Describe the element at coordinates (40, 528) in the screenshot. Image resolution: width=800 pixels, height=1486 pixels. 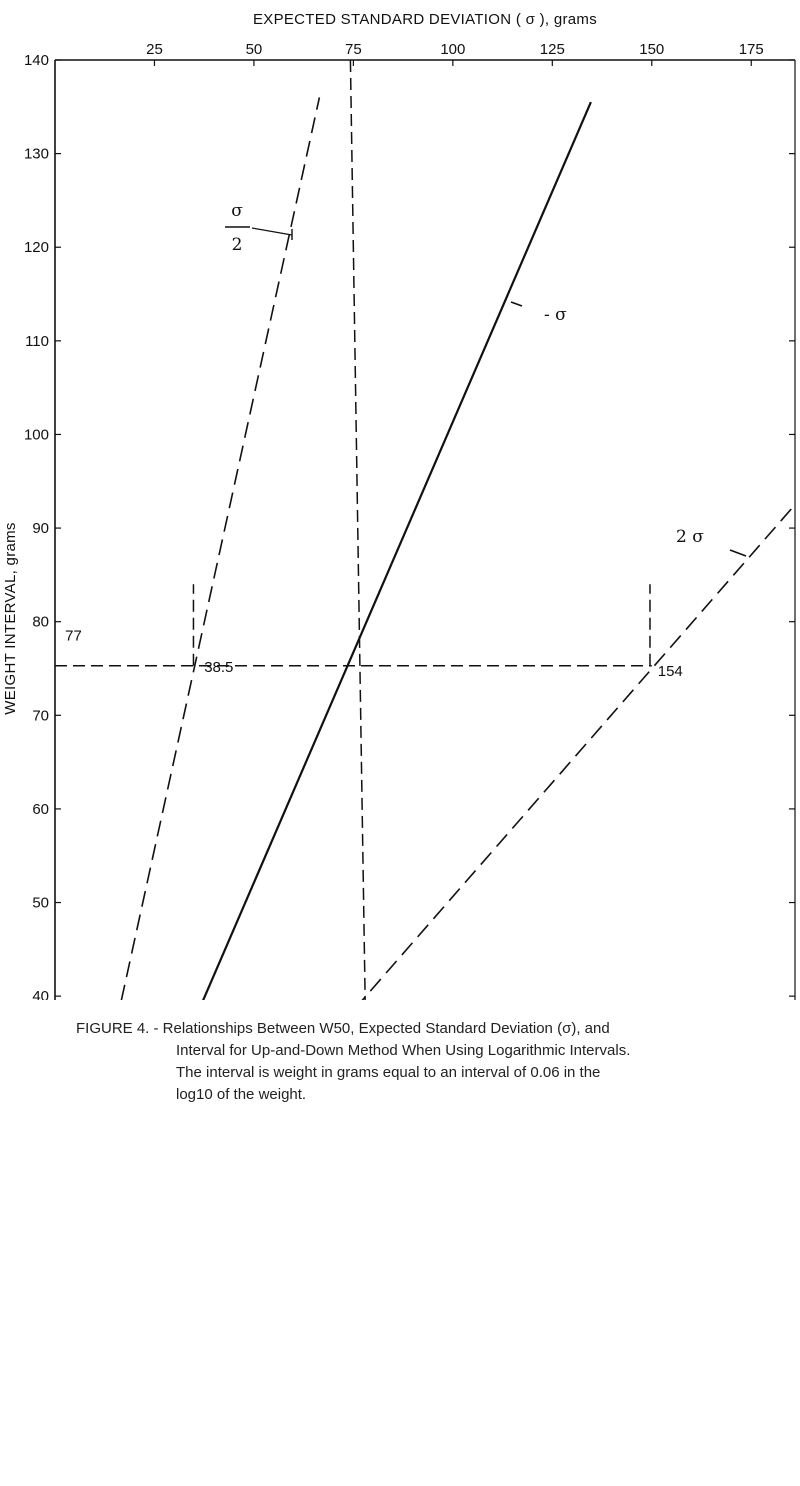
I see `y-tick-label: 90` at that location.